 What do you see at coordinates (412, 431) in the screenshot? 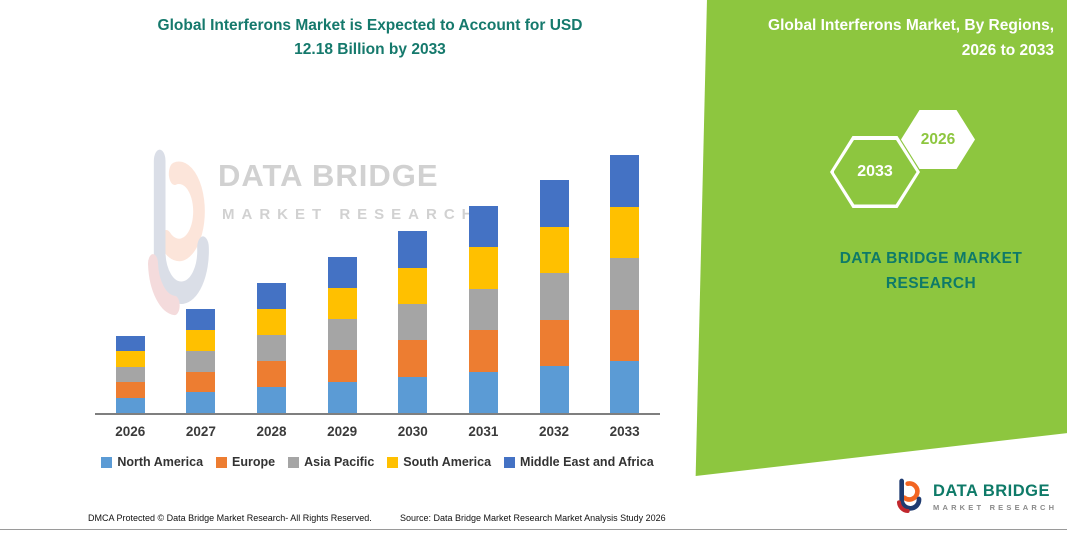
I see `x-tick-label: 2030` at bounding box center [412, 431].